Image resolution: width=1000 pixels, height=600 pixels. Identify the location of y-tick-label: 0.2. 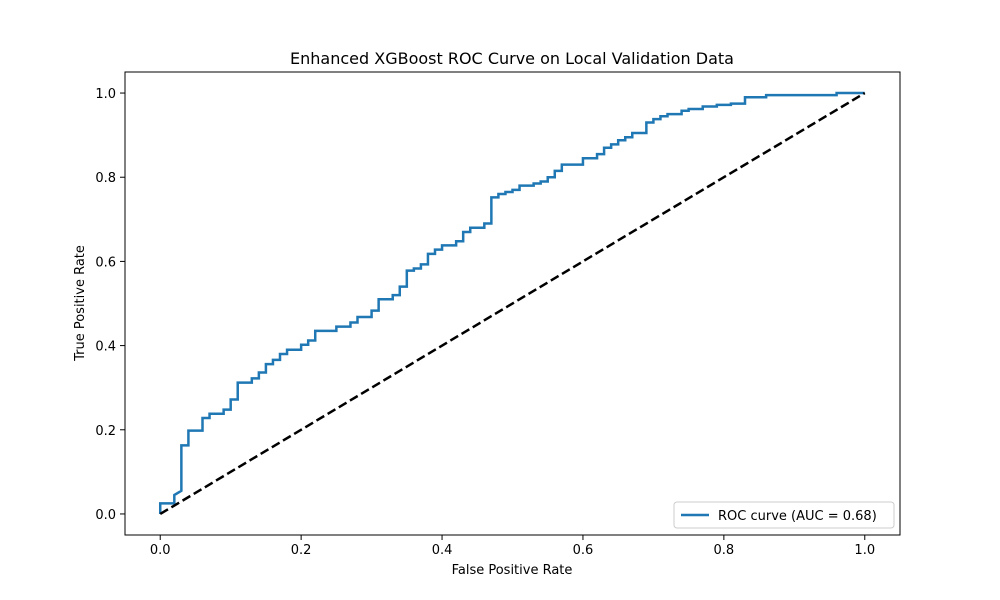
(105, 431).